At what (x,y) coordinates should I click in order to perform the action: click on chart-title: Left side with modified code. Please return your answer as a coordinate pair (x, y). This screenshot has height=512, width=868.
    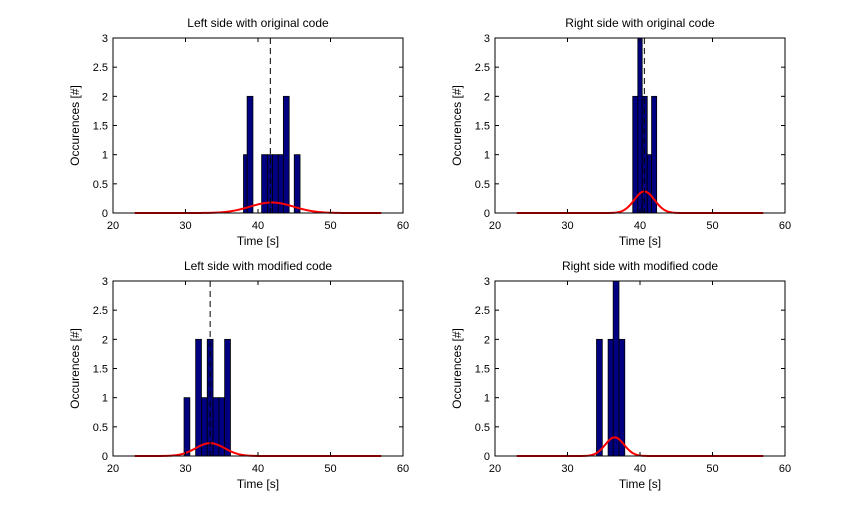
    Looking at the image, I should click on (258, 266).